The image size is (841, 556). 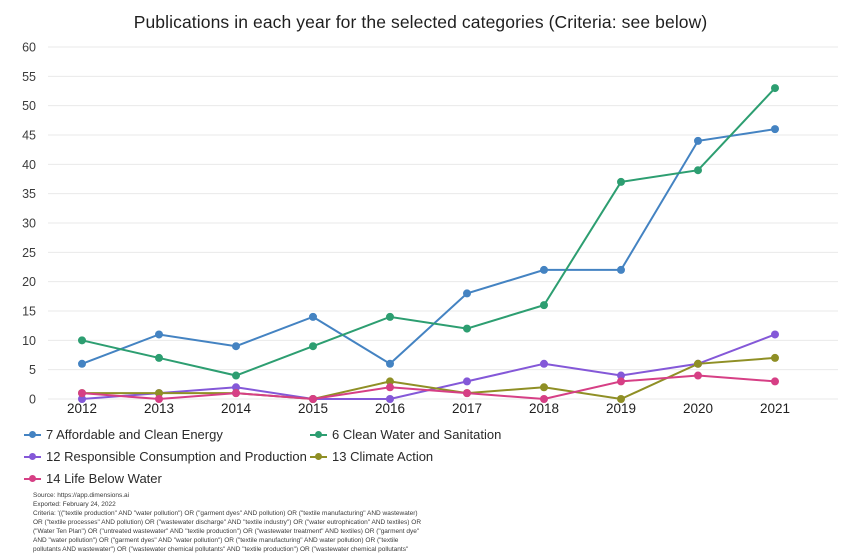 I want to click on y-axis-tick-label: 60, so click(x=29, y=48).